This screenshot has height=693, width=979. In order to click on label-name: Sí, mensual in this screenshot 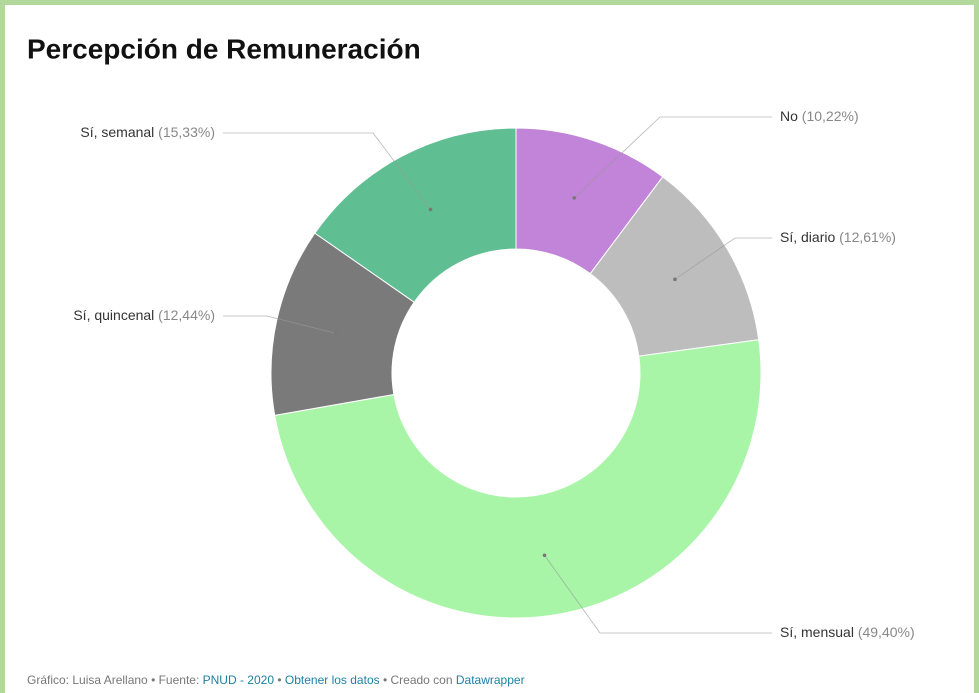, I will do `click(817, 632)`.